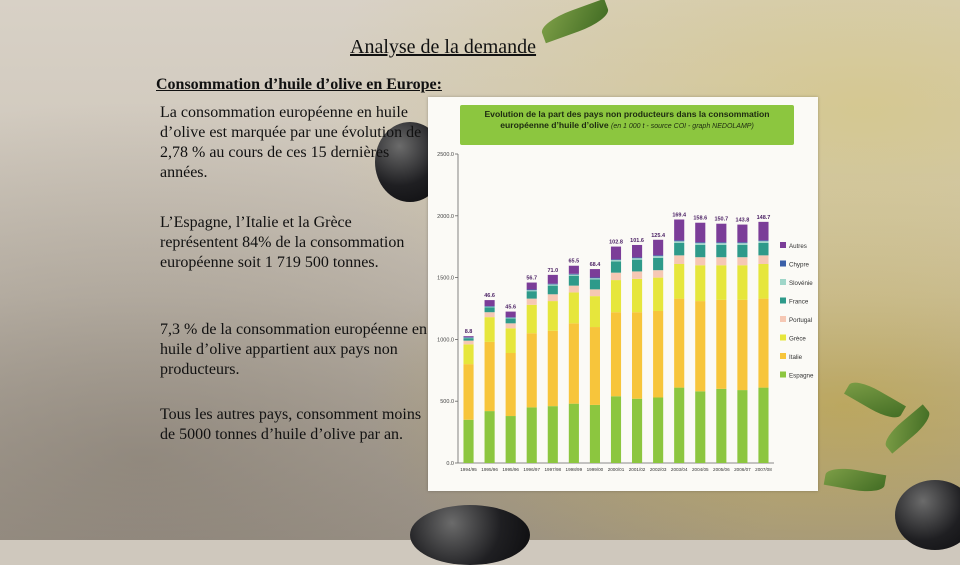 Image resolution: width=960 pixels, height=565 pixels. Describe the element at coordinates (489, 469) in the screenshot. I see `x-tick-label: 1995/96` at that location.